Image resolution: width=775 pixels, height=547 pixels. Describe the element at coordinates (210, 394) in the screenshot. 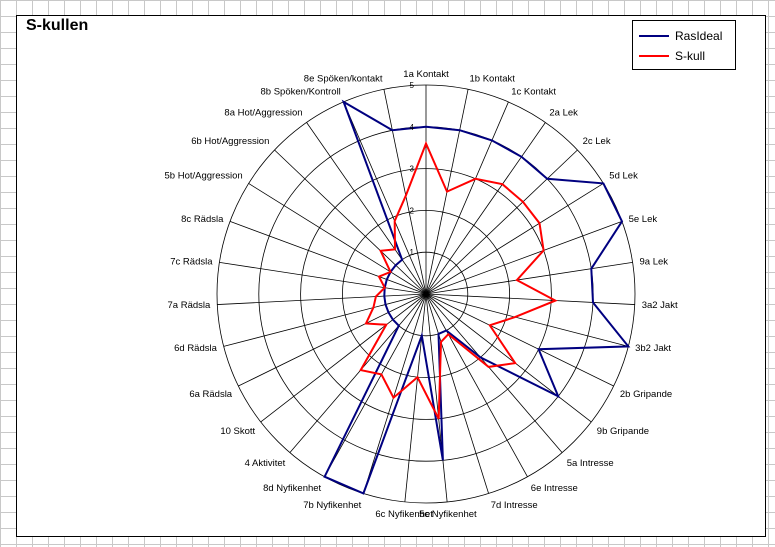

I see `category-label-21: 6a Rädsla` at that location.